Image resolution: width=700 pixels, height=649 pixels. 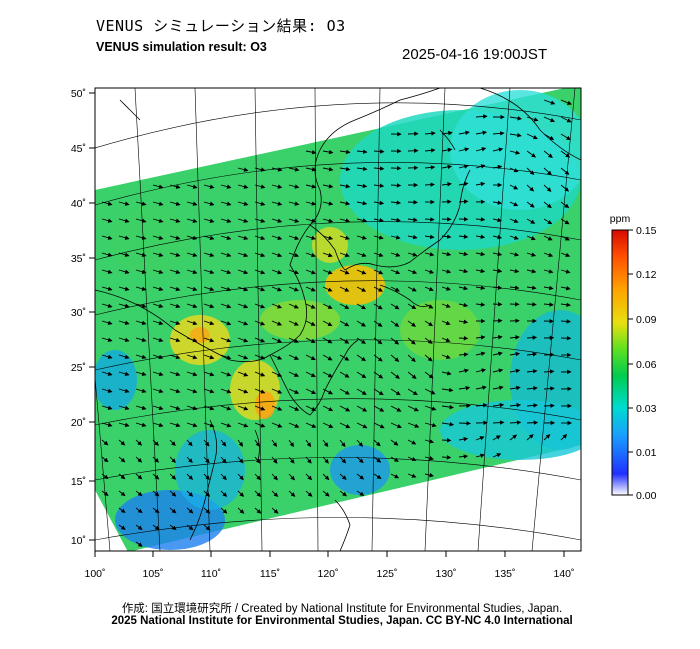 What do you see at coordinates (646, 496) in the screenshot?
I see `colorbar-tick-label: 0.00` at bounding box center [646, 496].